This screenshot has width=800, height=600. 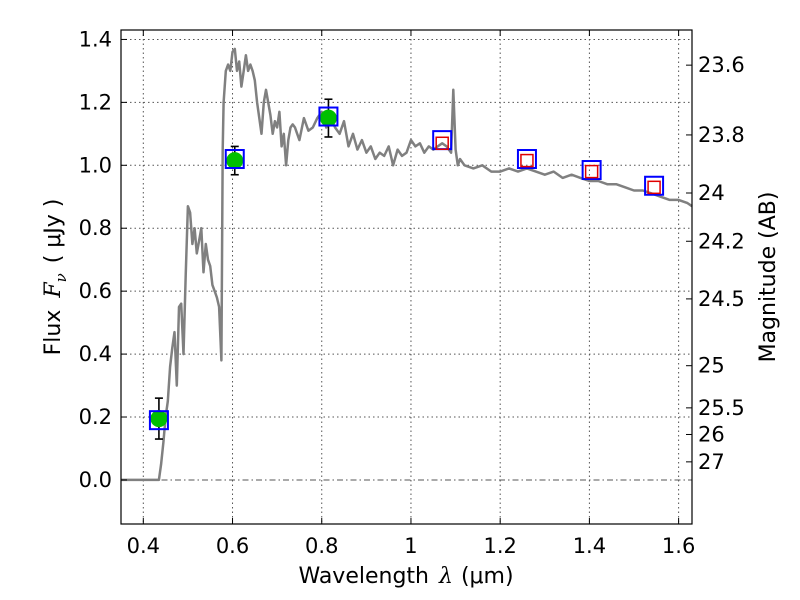 I want to click on mag-tick-label: 24.5, so click(x=721, y=299).